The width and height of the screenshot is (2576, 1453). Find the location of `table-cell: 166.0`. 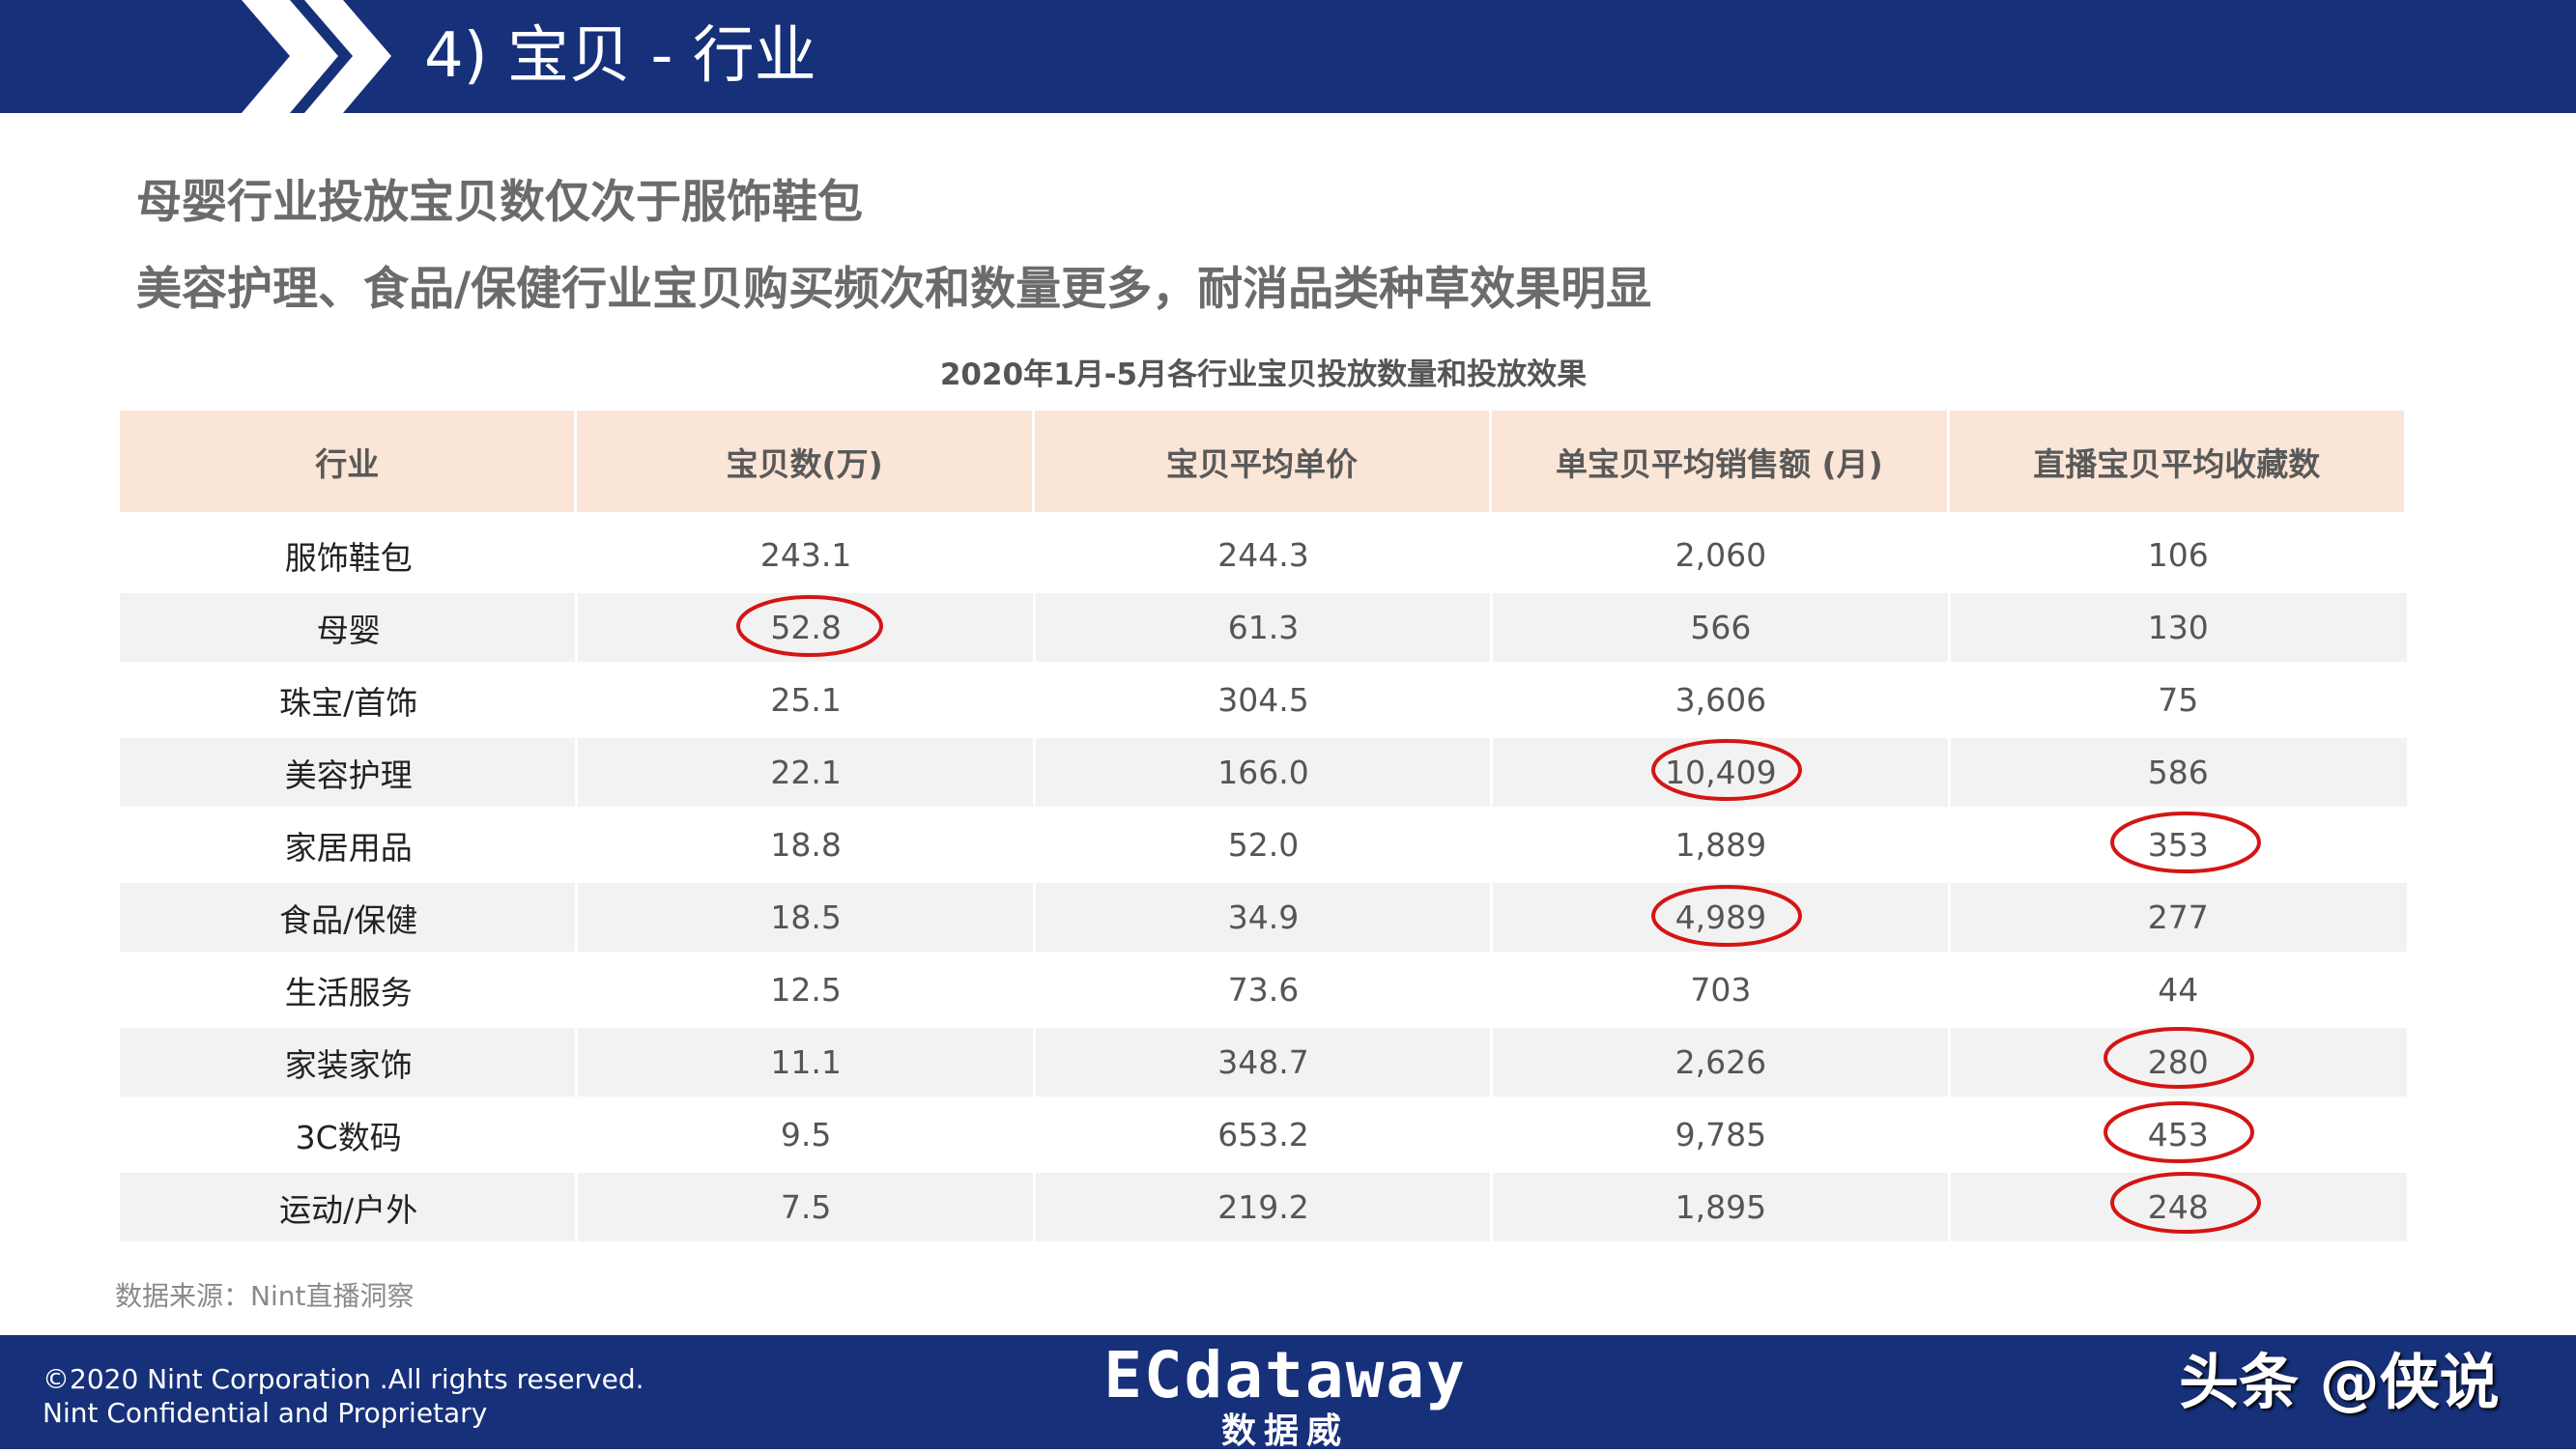

table-cell: 166.0 is located at coordinates (1263, 773).